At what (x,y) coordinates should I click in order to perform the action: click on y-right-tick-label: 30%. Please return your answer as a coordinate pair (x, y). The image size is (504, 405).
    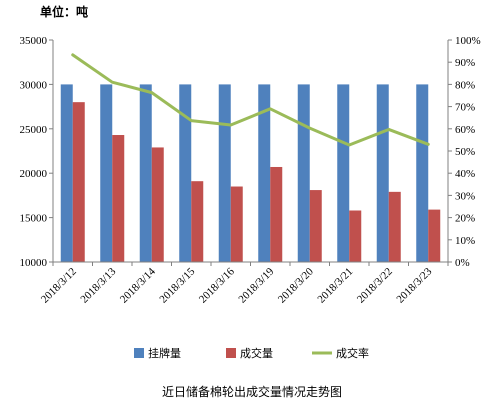
    Looking at the image, I should click on (465, 196).